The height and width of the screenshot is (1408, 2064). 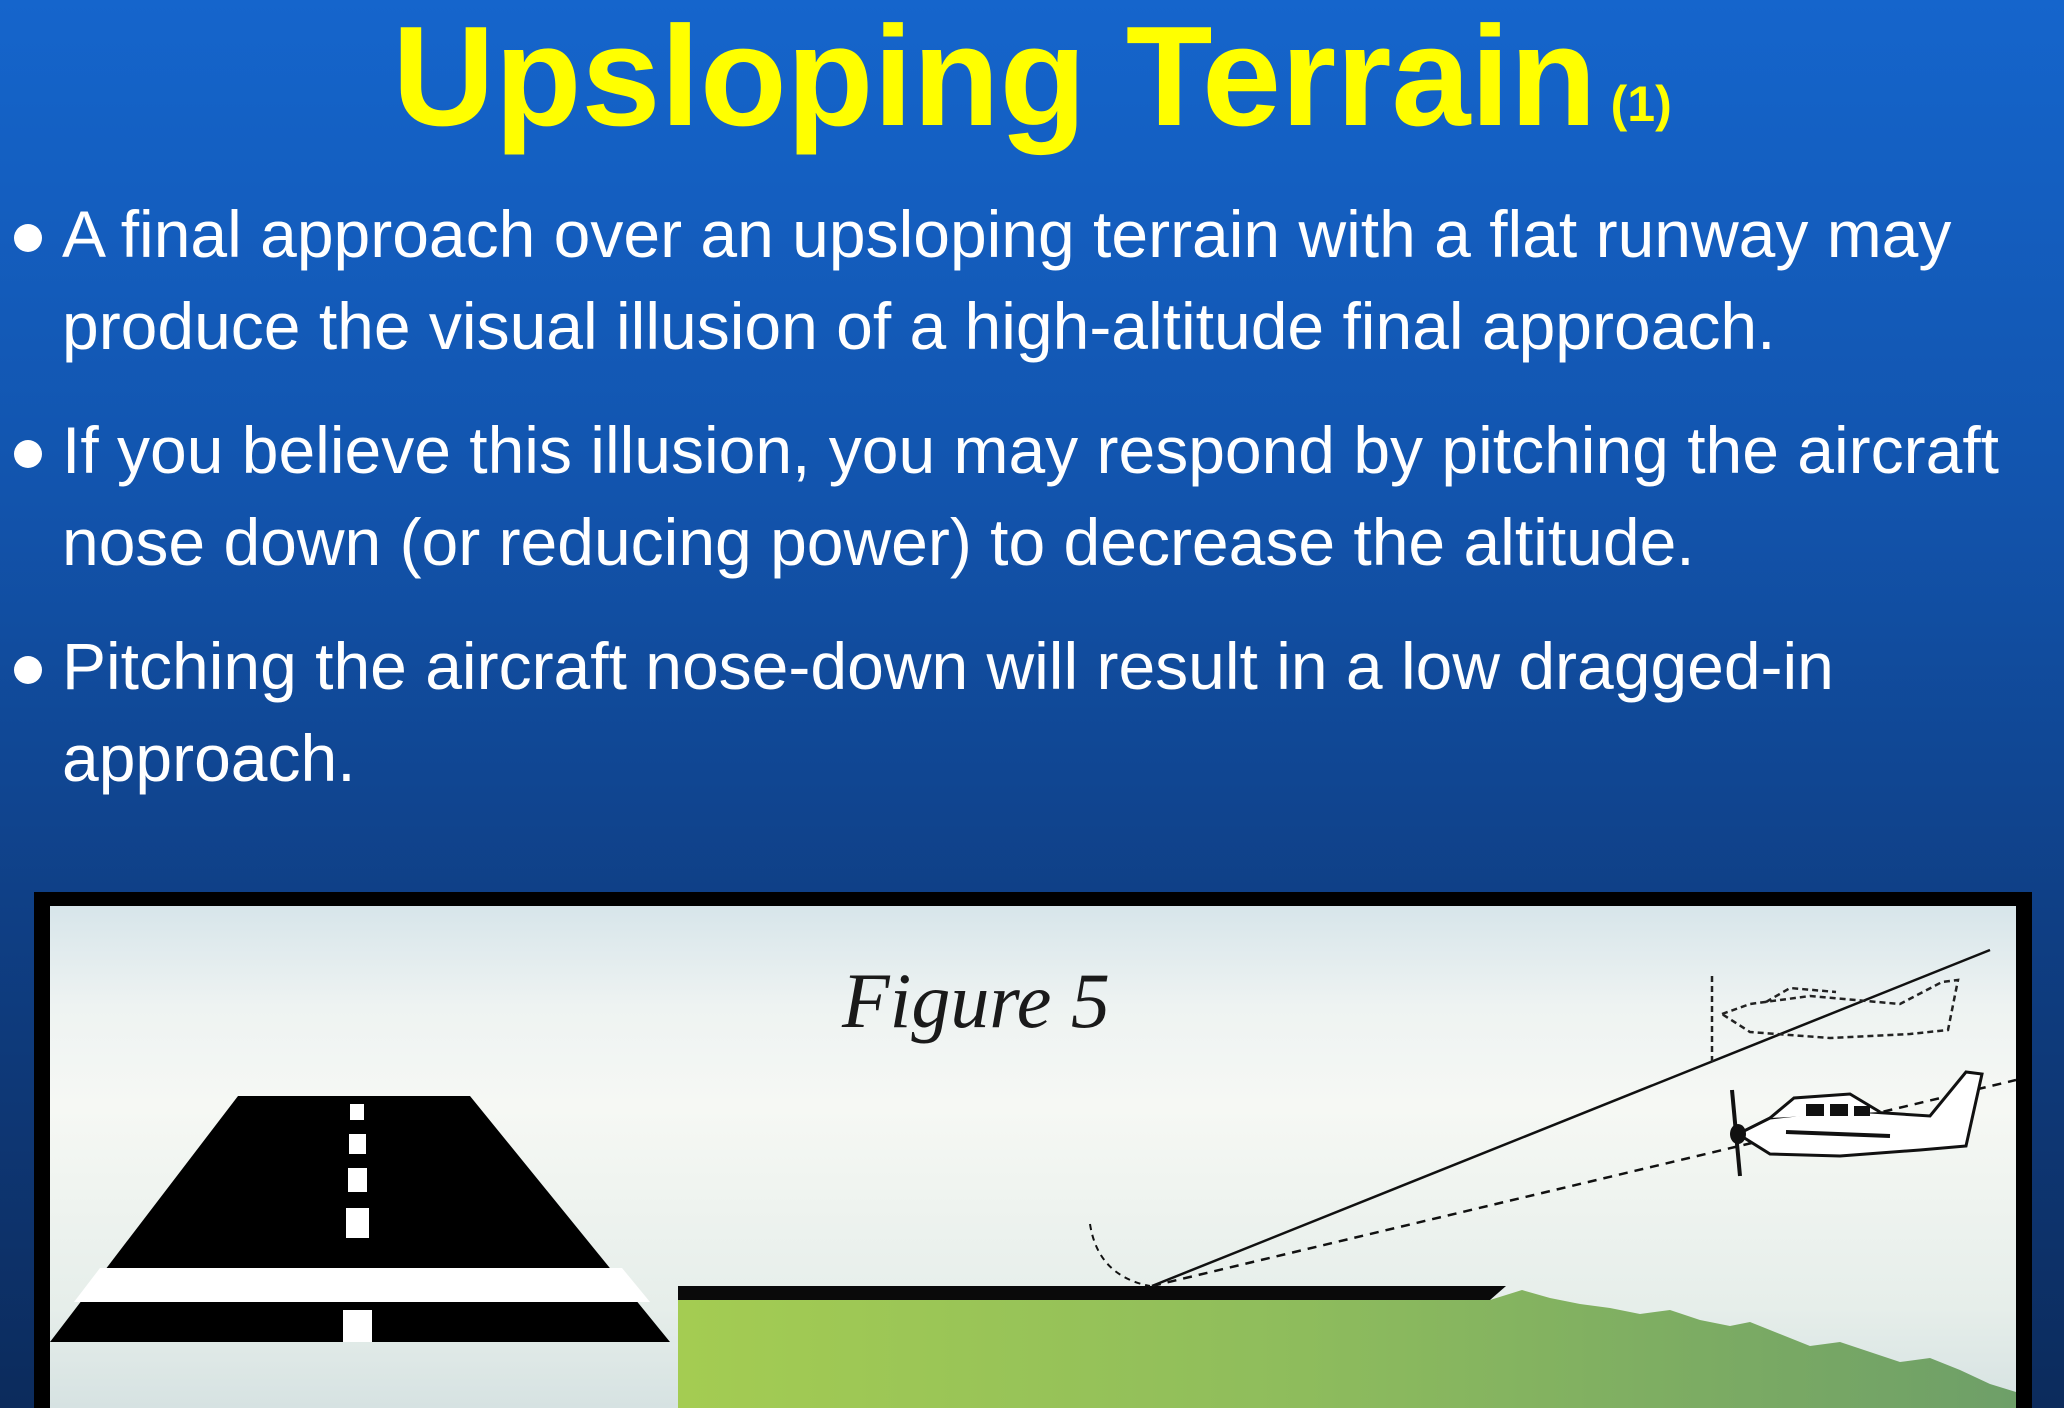 What do you see at coordinates (1835, 1019) in the screenshot?
I see `airplane-perceived-icon` at bounding box center [1835, 1019].